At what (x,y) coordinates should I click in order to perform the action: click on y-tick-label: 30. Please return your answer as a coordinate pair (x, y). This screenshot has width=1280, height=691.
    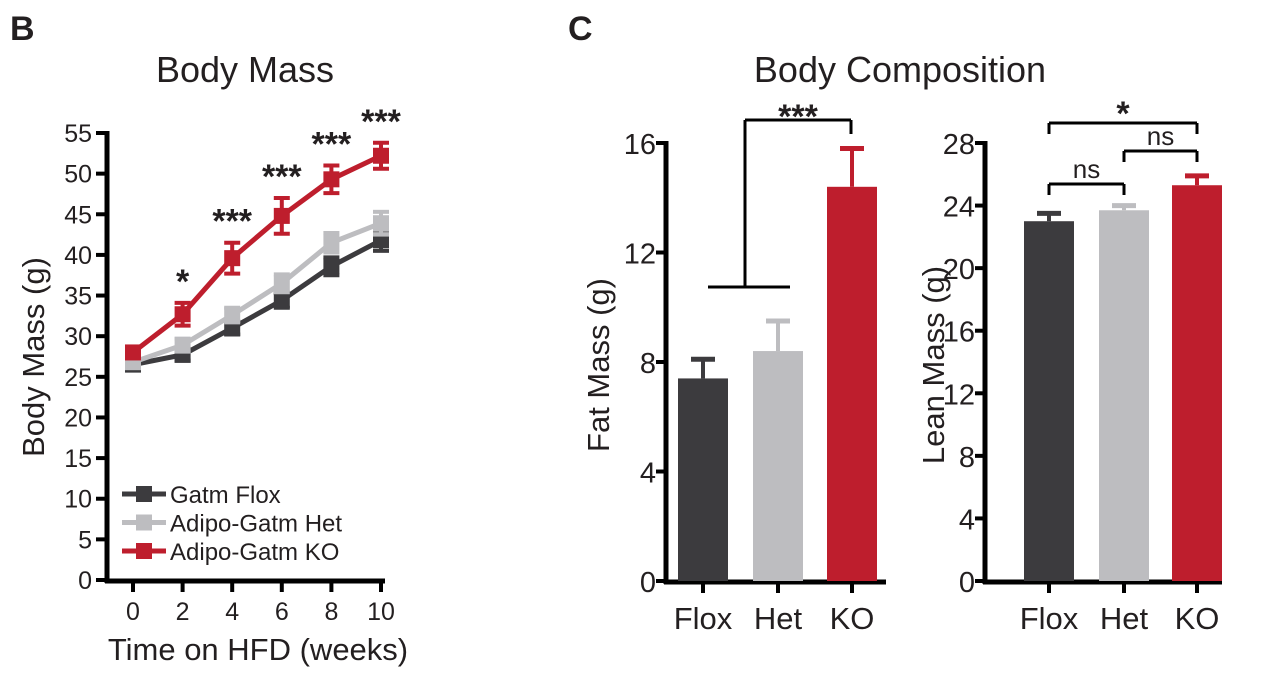
    Looking at the image, I should click on (78, 337).